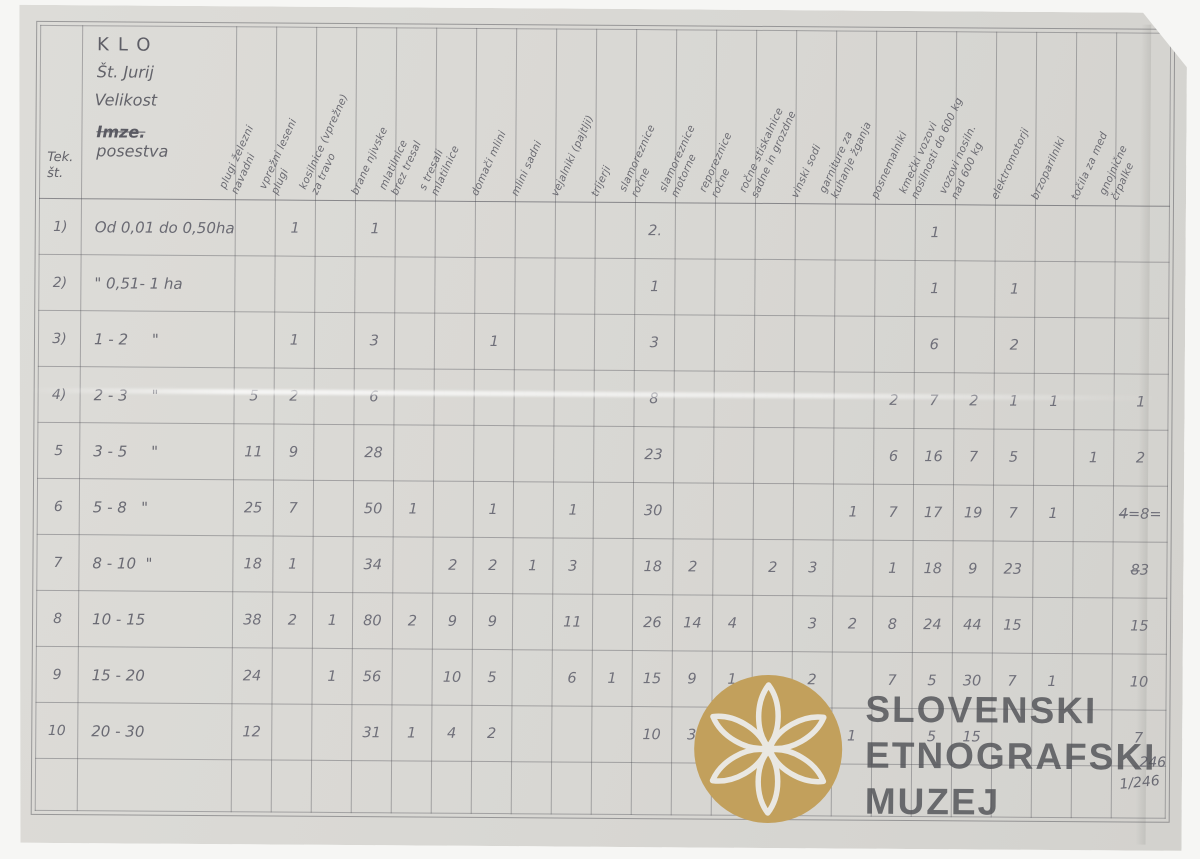 The width and height of the screenshot is (1200, 859). I want to click on value-cell: 34, so click(373, 565).